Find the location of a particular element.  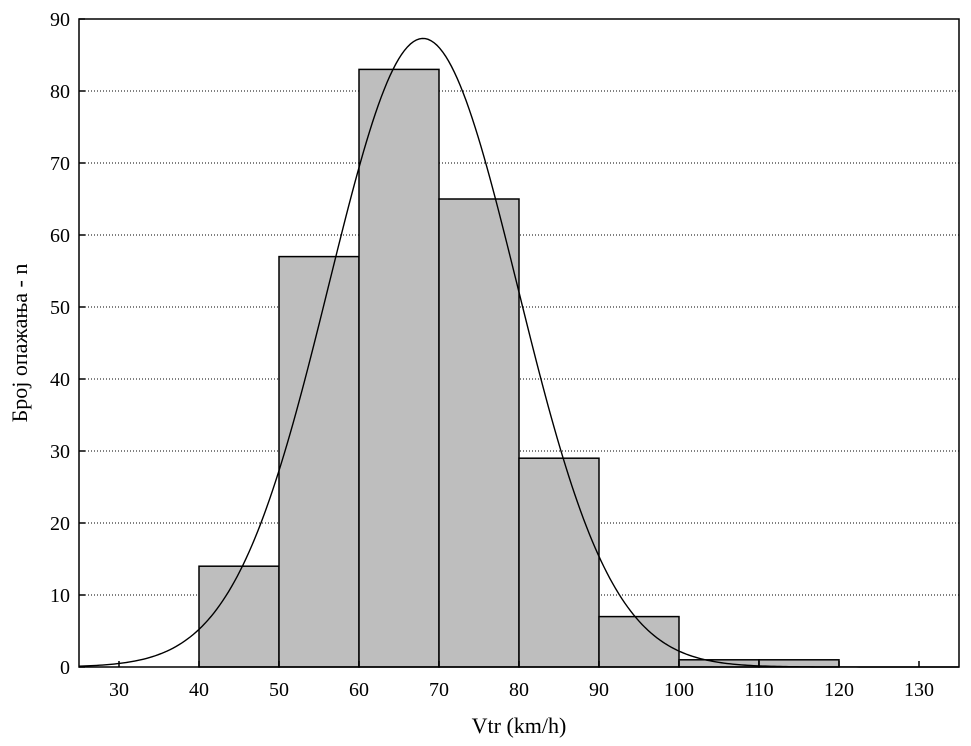

x-tick-label: 60 is located at coordinates (359, 690).